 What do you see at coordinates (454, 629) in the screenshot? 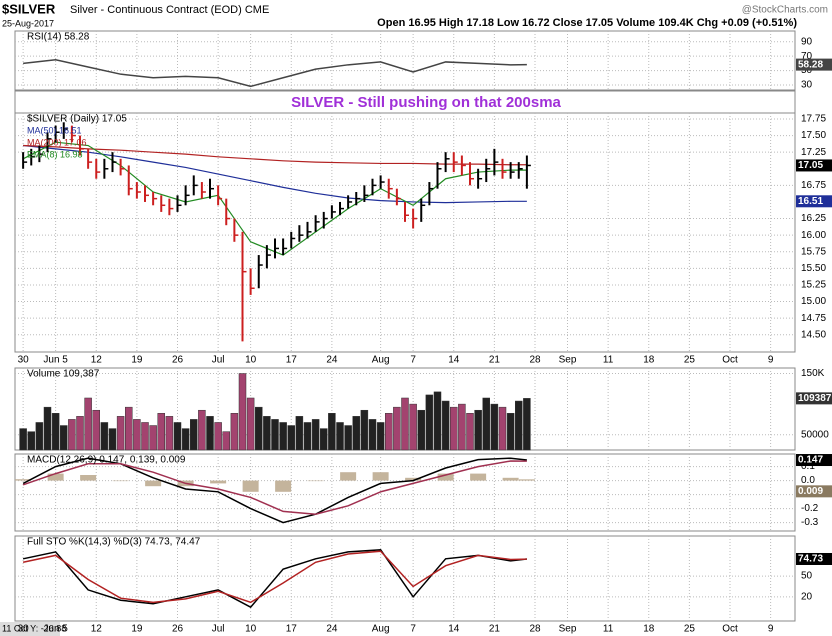
I see `x-tick-label: 14` at bounding box center [454, 629].